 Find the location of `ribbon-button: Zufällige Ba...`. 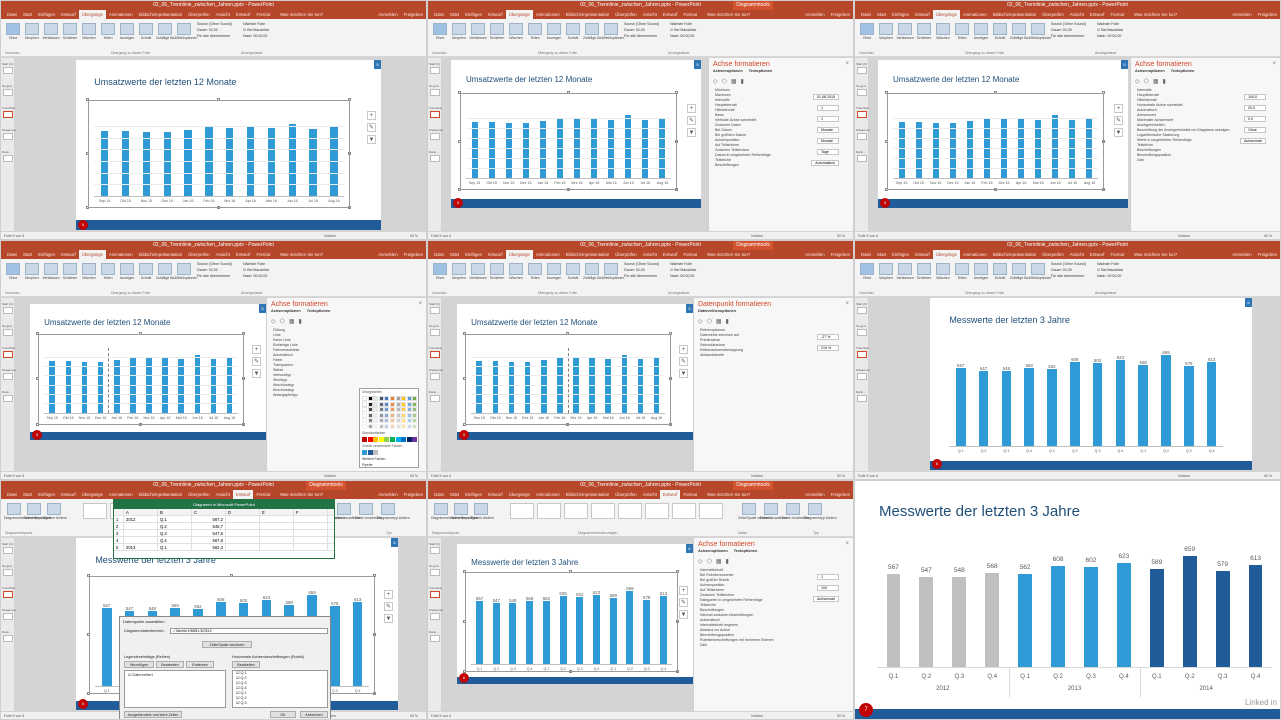

ribbon-button: Zufällige Ba... is located at coordinates (1020, 273).